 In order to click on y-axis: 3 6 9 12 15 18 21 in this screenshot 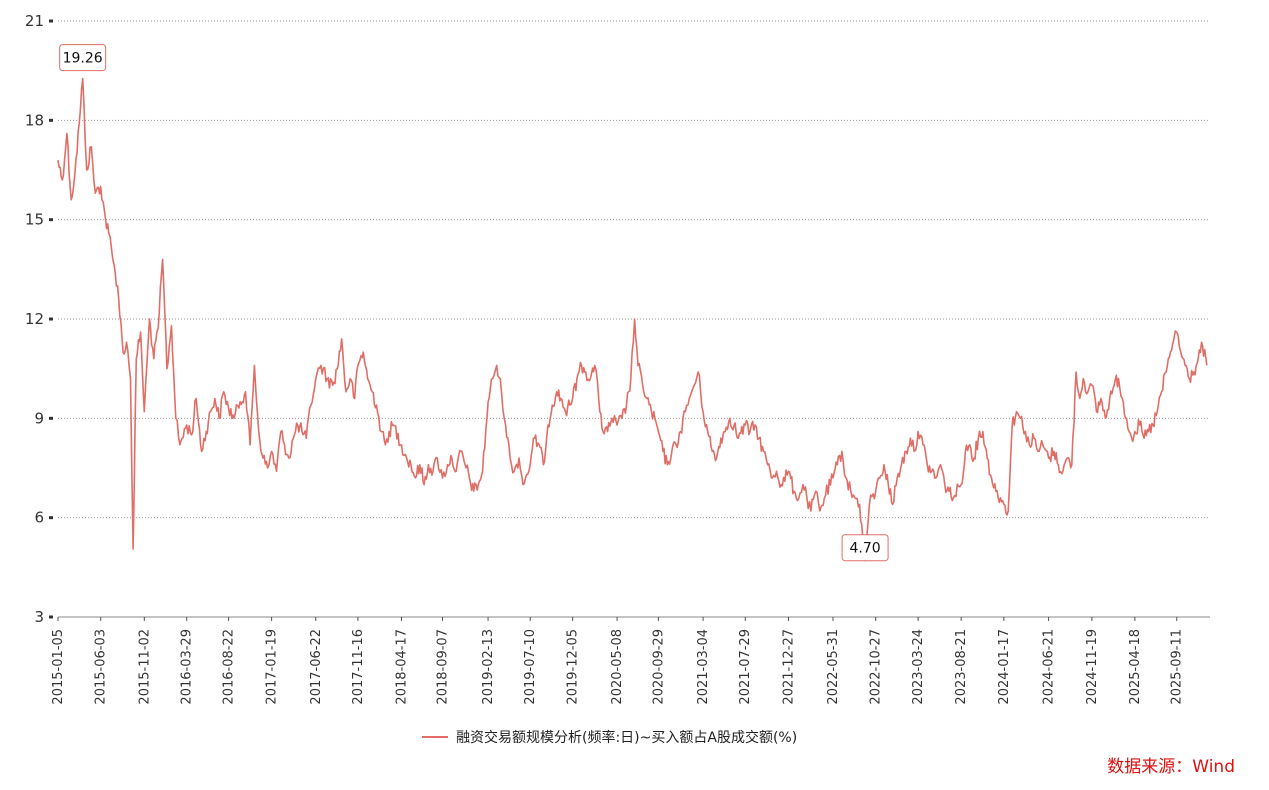, I will do `click(39, 319)`.